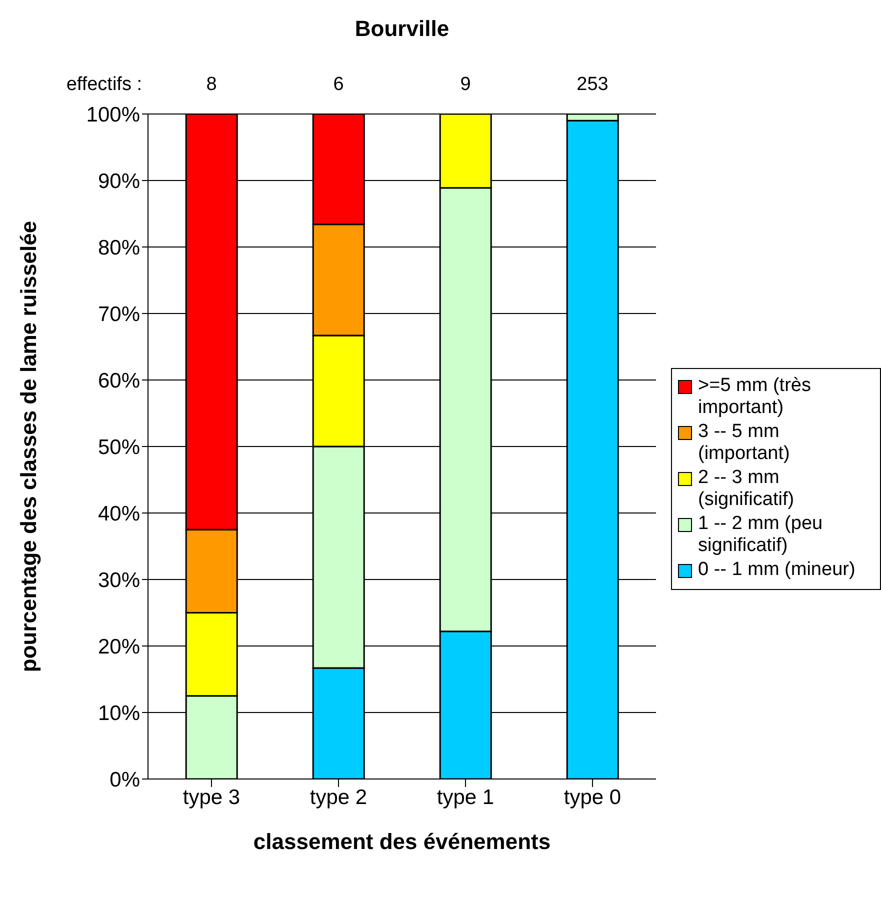 This screenshot has height=919, width=881. I want to click on y-tick-label: 80%, so click(119, 248).